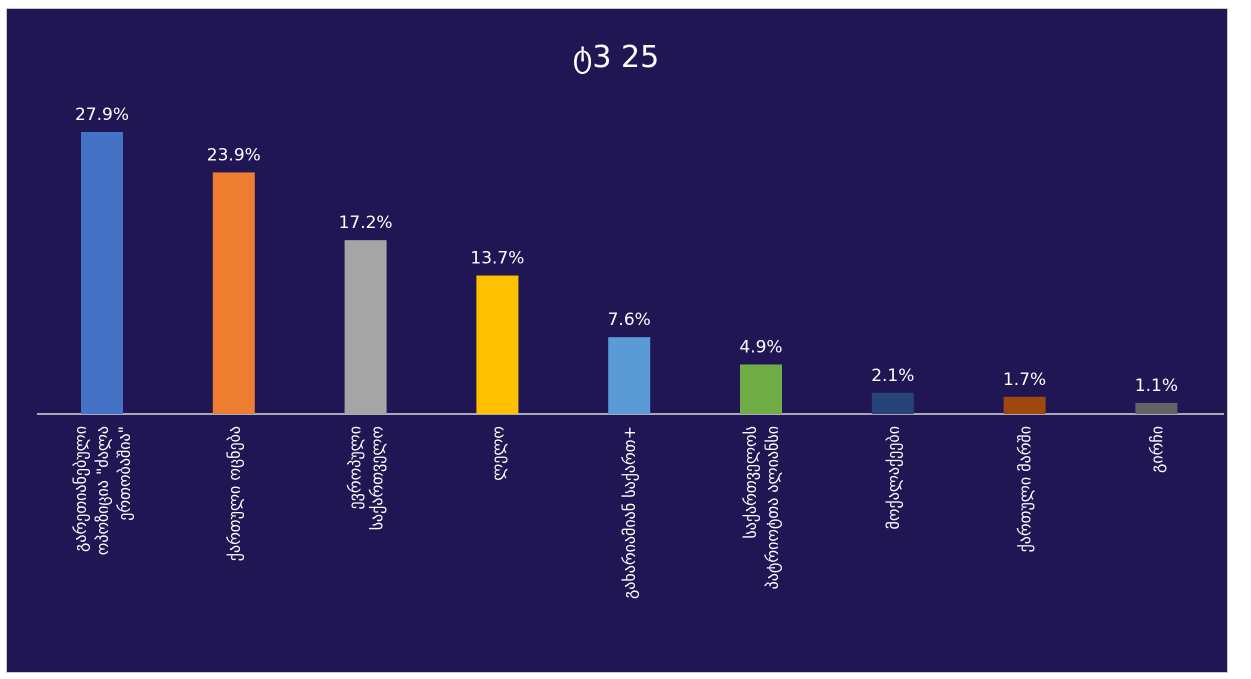  I want to click on x-tick-label-line: გირჩი, so click(1156, 449).